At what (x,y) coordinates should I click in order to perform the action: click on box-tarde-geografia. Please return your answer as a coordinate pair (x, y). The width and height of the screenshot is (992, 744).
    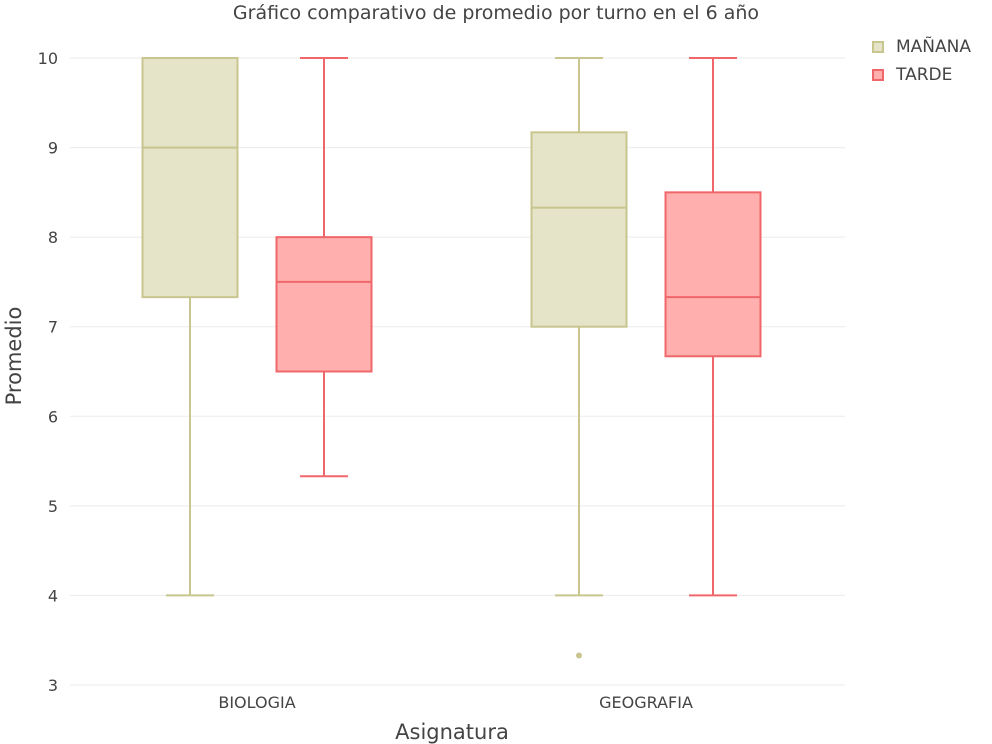
    Looking at the image, I should click on (713, 327).